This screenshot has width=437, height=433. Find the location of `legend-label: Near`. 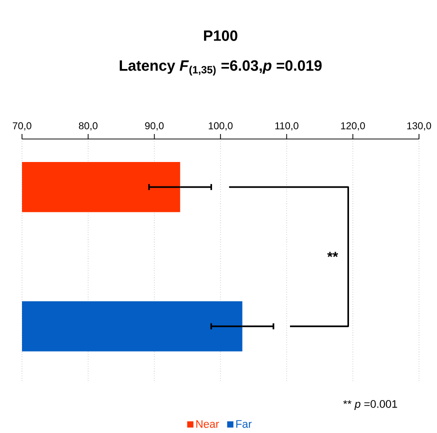

legend-label: Near is located at coordinates (207, 424).